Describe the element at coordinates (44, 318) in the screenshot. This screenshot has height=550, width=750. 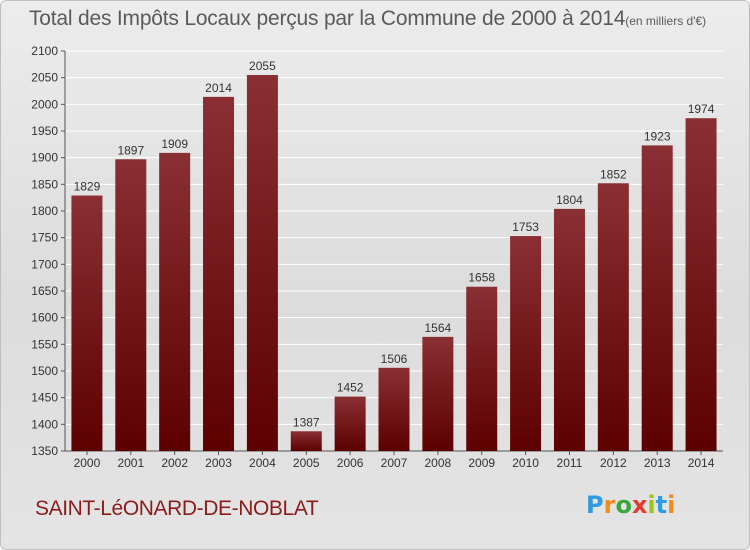
I see `y-tick-label: 1600` at that location.